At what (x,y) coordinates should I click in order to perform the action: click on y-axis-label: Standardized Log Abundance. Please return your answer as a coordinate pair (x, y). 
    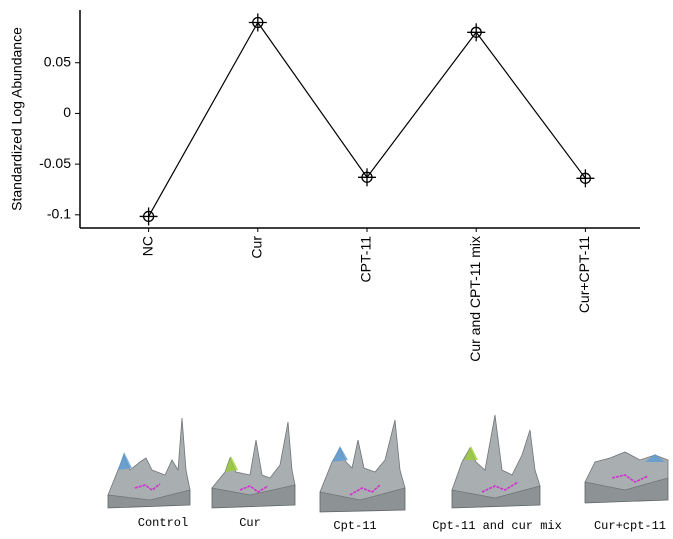
    Looking at the image, I should click on (17, 119).